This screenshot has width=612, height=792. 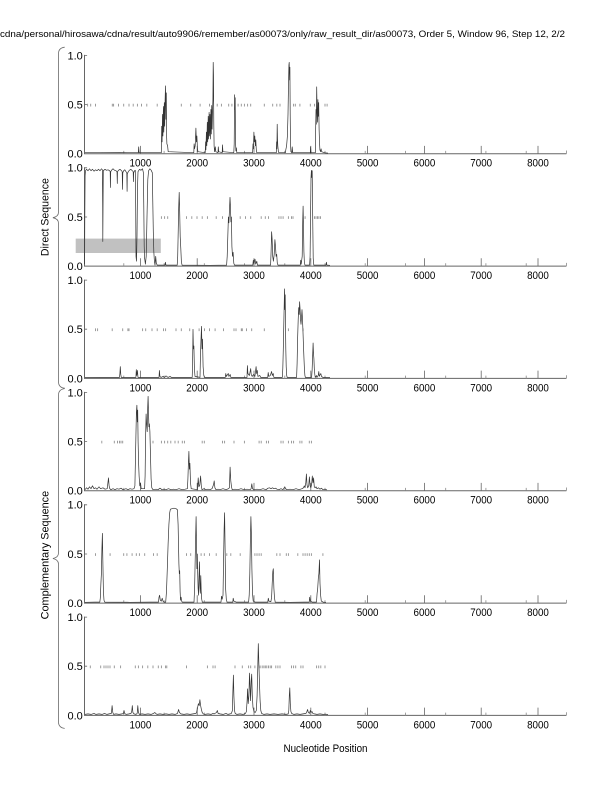 I want to click on svg-text: Complementary Sequence, so click(x=46, y=555).